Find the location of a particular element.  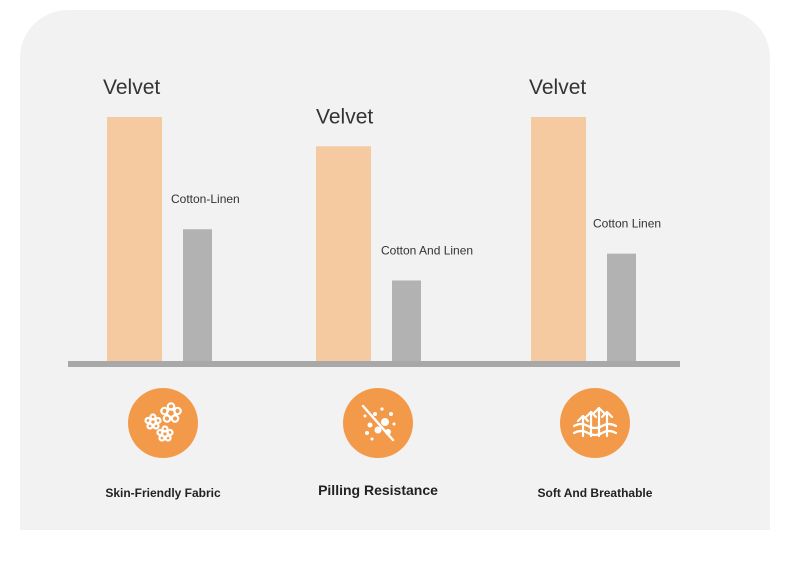

bar-label-other: Cotton-Linen is located at coordinates (205, 199).